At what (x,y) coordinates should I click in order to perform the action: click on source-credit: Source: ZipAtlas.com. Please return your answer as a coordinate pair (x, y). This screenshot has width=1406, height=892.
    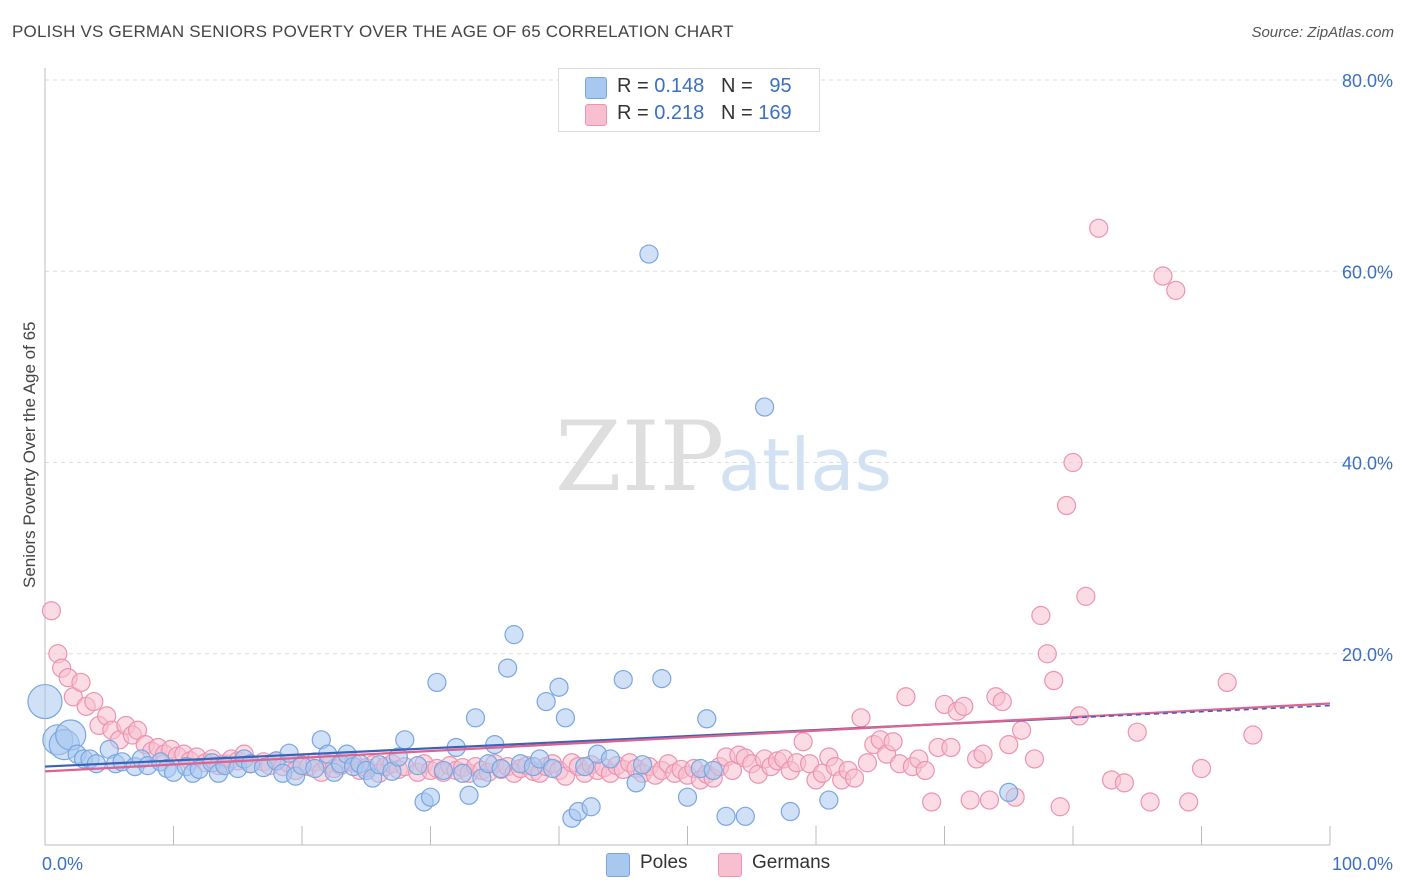
    Looking at the image, I should click on (1322, 32).